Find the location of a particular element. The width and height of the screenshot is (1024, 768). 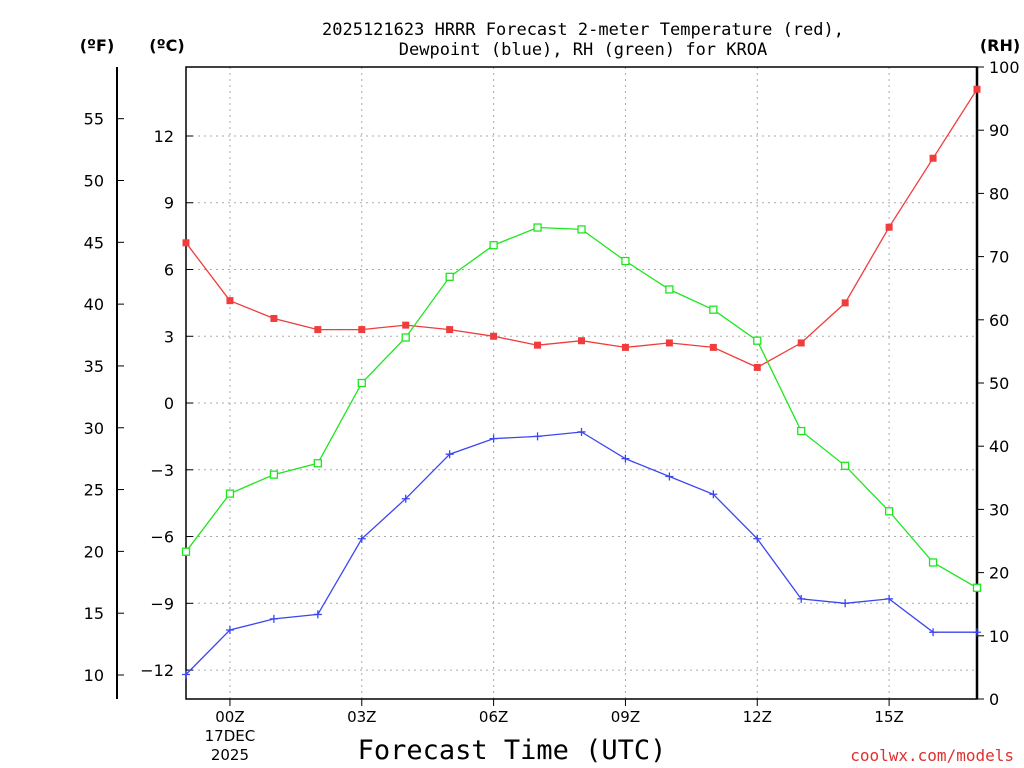

fahrenheit-tick-label: 20 is located at coordinates (94, 551).